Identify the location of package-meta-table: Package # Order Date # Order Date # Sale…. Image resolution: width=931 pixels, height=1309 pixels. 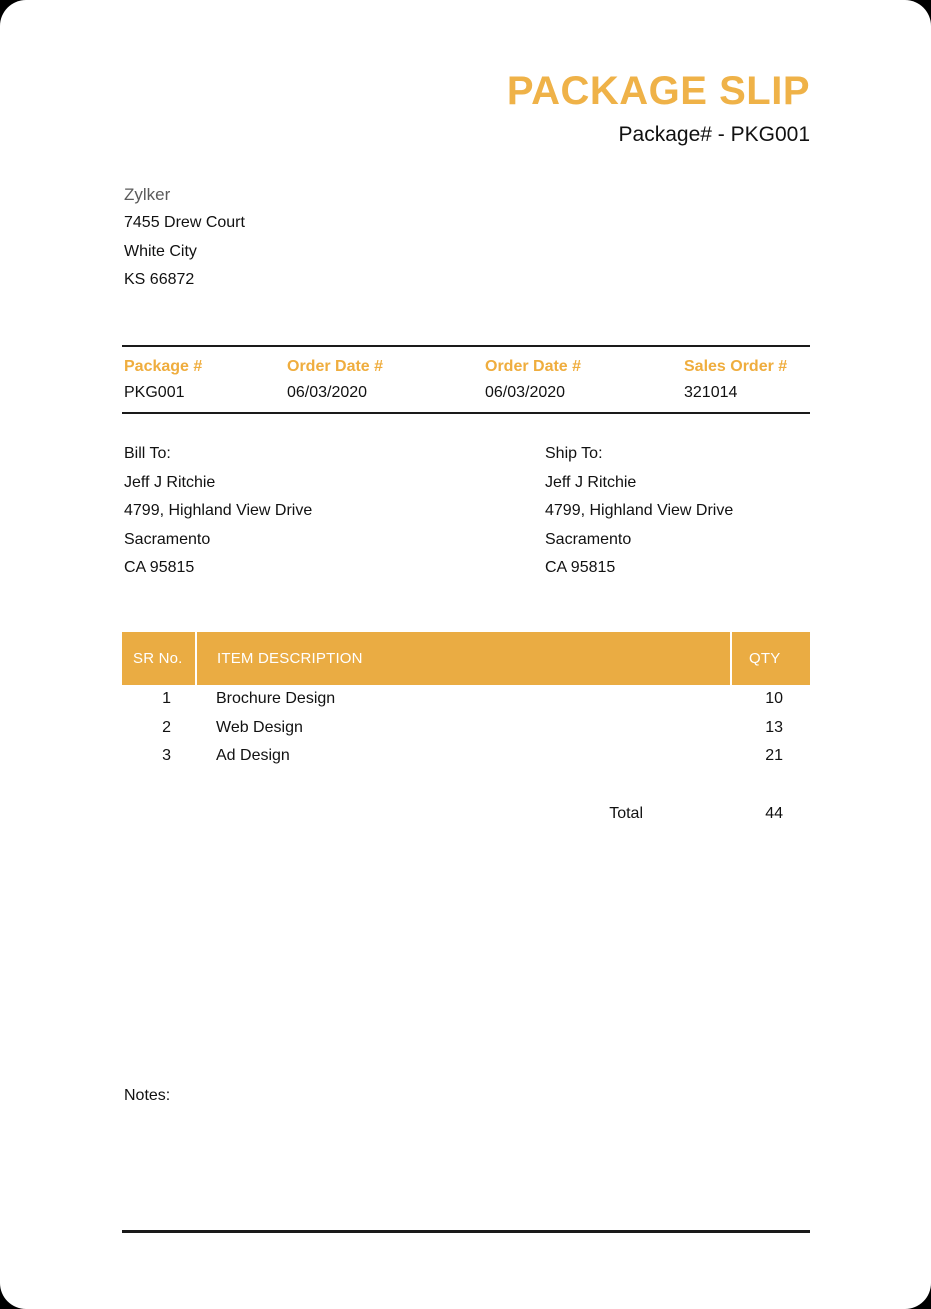
(467, 380).